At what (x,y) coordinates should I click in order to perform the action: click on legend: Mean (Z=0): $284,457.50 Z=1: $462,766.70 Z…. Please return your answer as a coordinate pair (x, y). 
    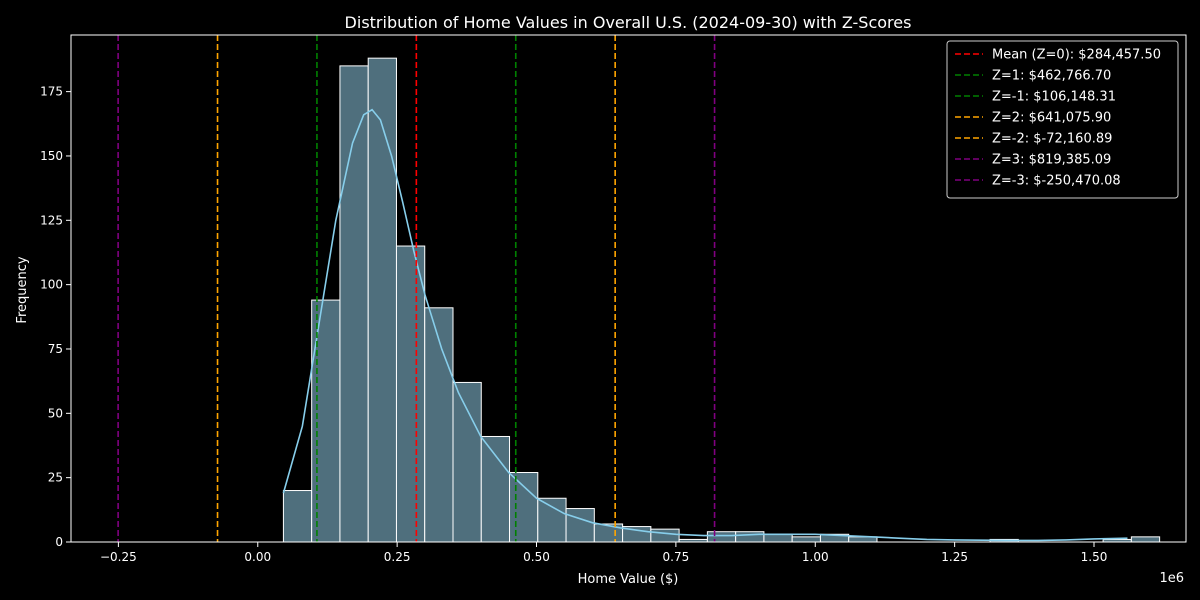
    Looking at the image, I should click on (1062, 119).